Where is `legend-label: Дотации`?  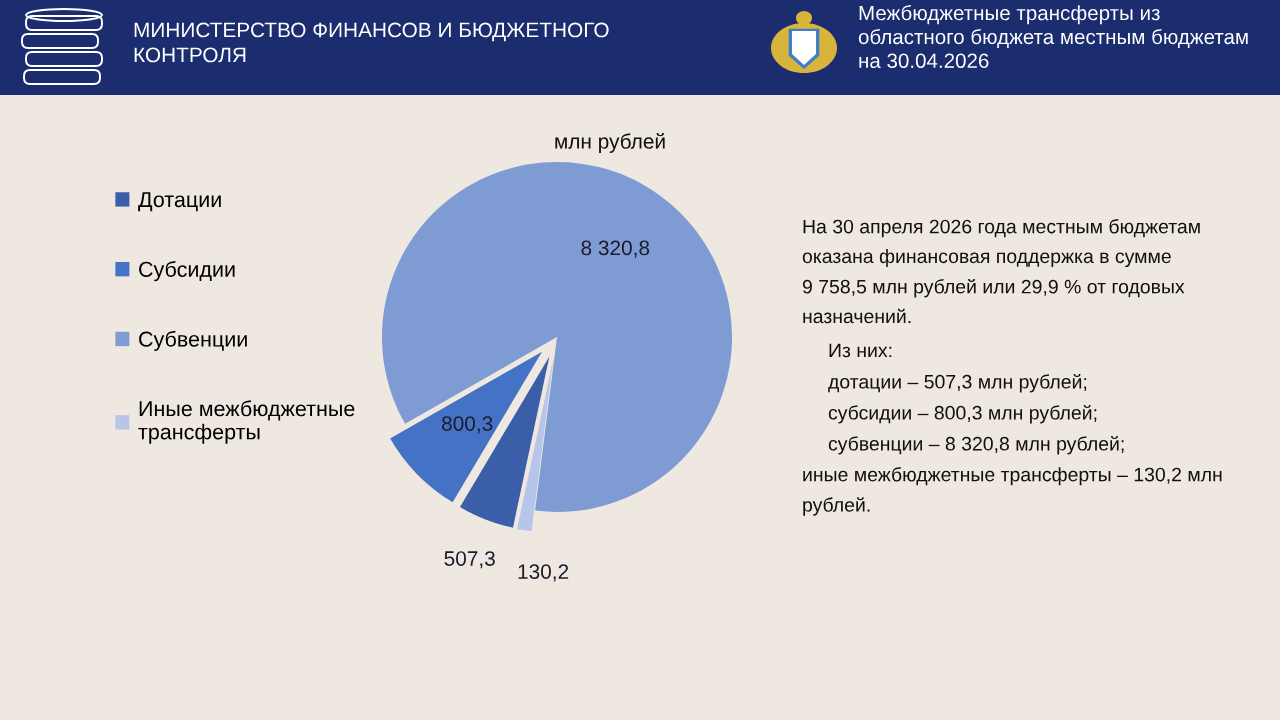
legend-label: Дотации is located at coordinates (179, 202).